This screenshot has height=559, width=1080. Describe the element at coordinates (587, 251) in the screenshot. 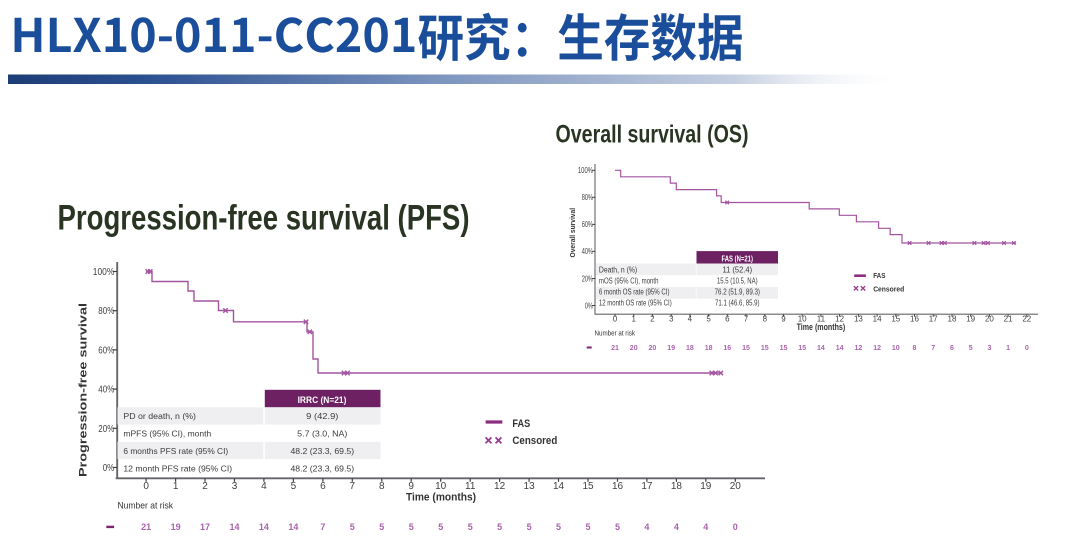

I see `svg-text: 40%` at that location.